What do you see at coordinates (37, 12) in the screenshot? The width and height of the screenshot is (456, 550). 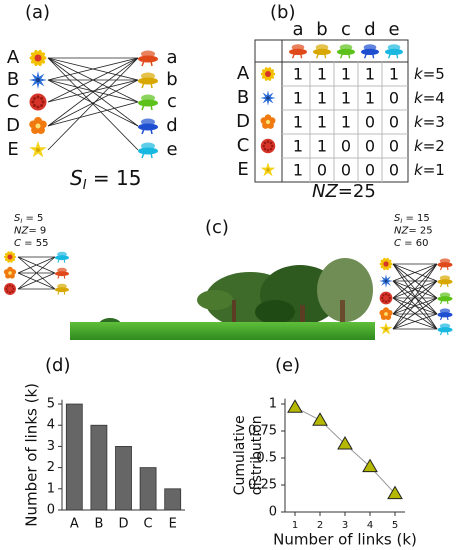 I see `panel-label: (a)` at bounding box center [37, 12].